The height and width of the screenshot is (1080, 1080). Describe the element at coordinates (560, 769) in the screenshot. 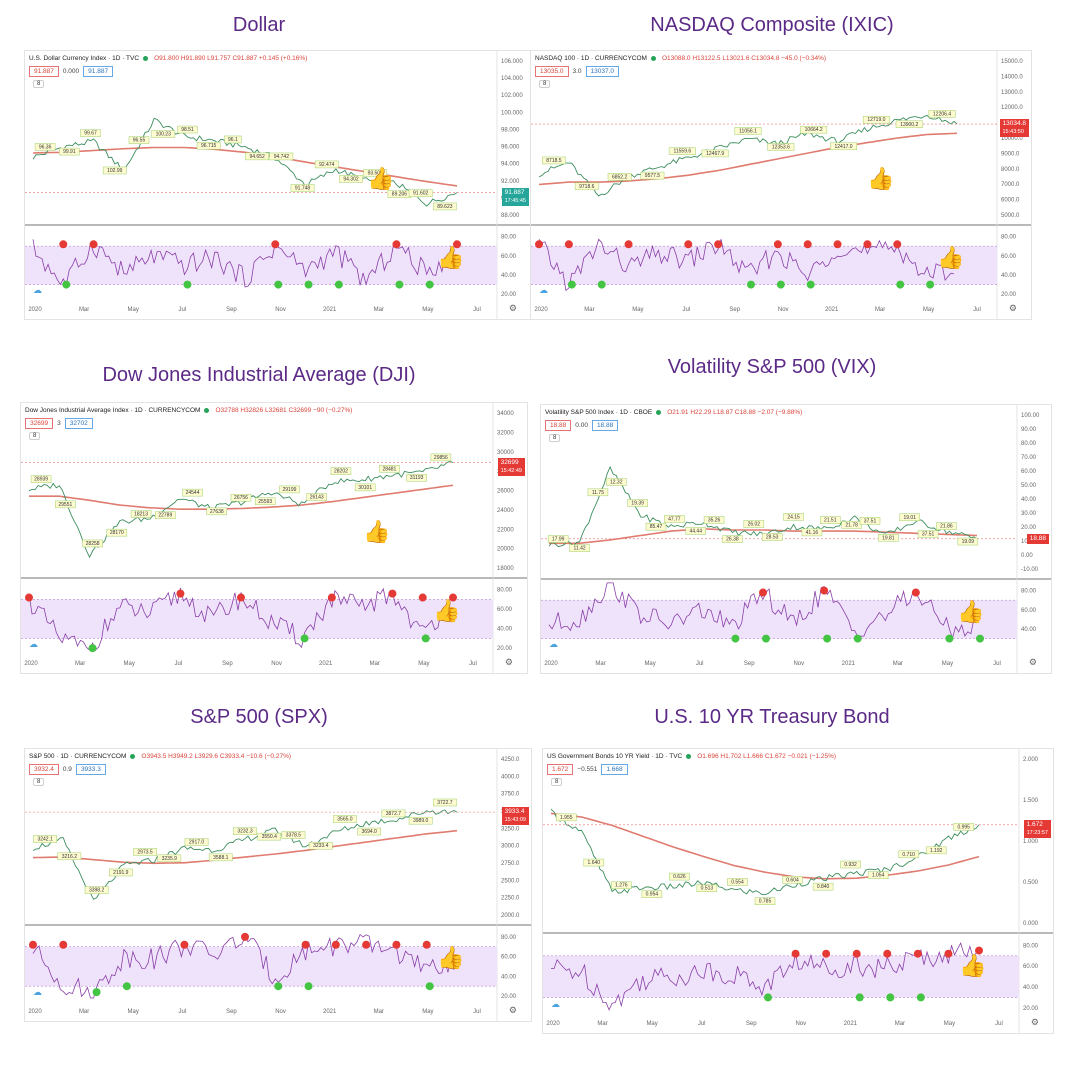

I see `sell-price-box: 1.672` at that location.